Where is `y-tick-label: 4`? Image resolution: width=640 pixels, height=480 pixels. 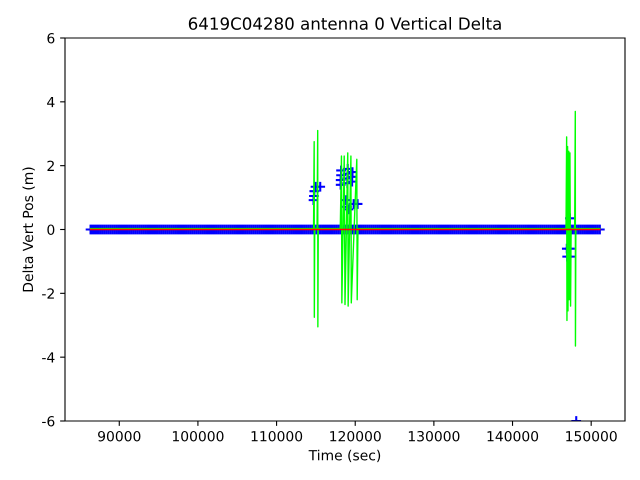
y-tick-label: 4 is located at coordinates (50, 102).